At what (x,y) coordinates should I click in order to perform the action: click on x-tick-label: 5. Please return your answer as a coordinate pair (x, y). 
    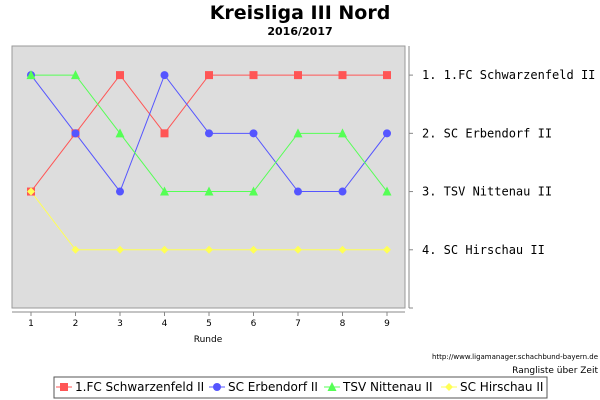
    Looking at the image, I should click on (209, 324).